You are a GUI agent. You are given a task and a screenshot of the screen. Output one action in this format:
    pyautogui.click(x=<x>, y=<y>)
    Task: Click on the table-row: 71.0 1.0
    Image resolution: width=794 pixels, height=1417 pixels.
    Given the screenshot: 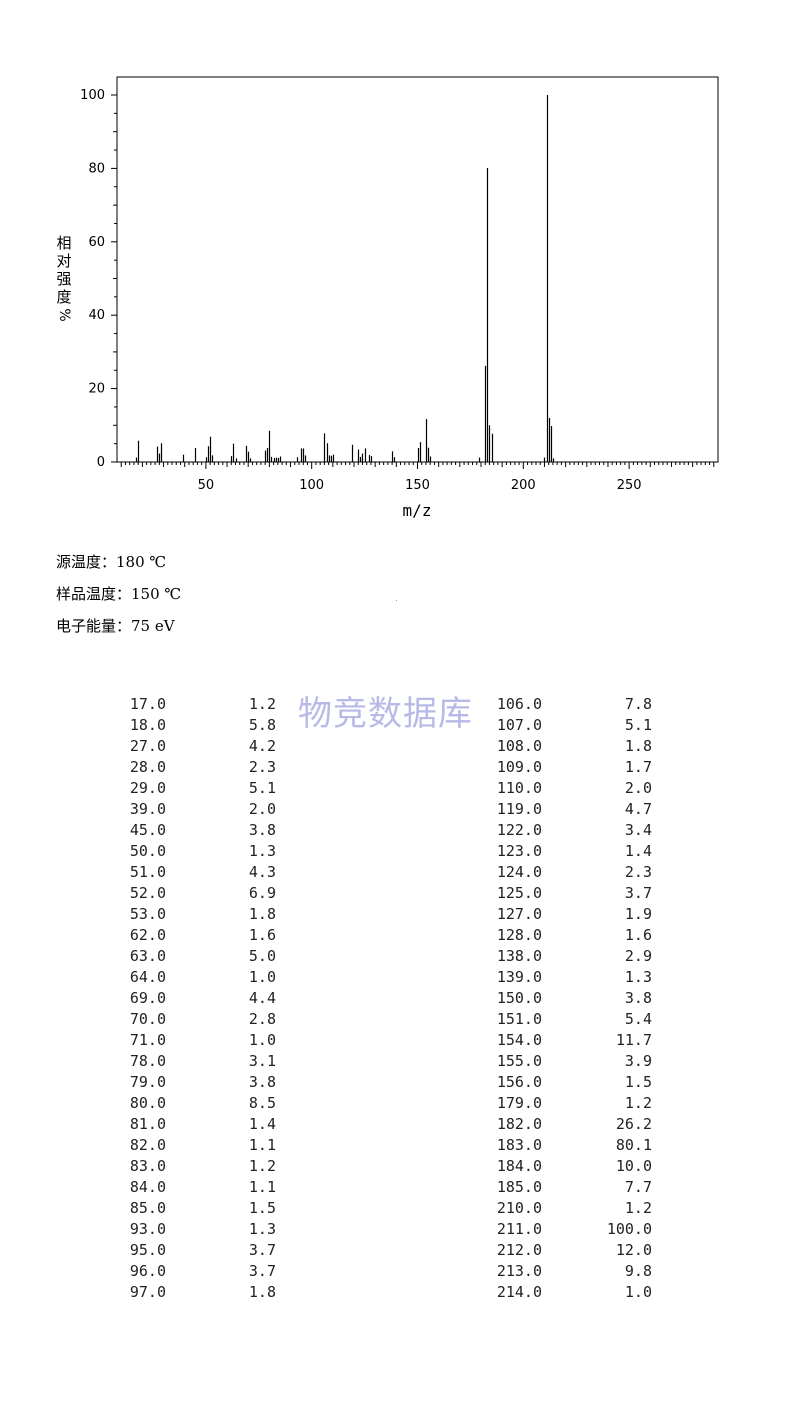 What is the action you would take?
    pyautogui.click(x=397, y=1040)
    